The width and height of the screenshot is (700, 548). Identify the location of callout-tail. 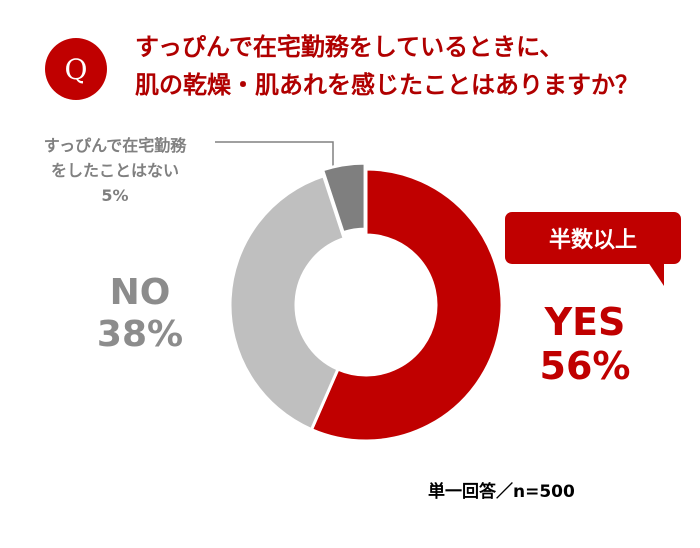
(656, 274).